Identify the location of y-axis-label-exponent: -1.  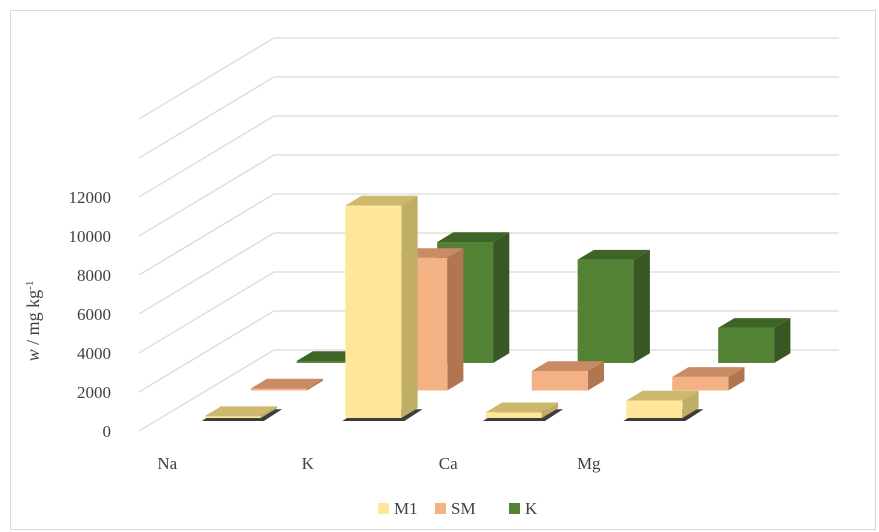
(30, 285).